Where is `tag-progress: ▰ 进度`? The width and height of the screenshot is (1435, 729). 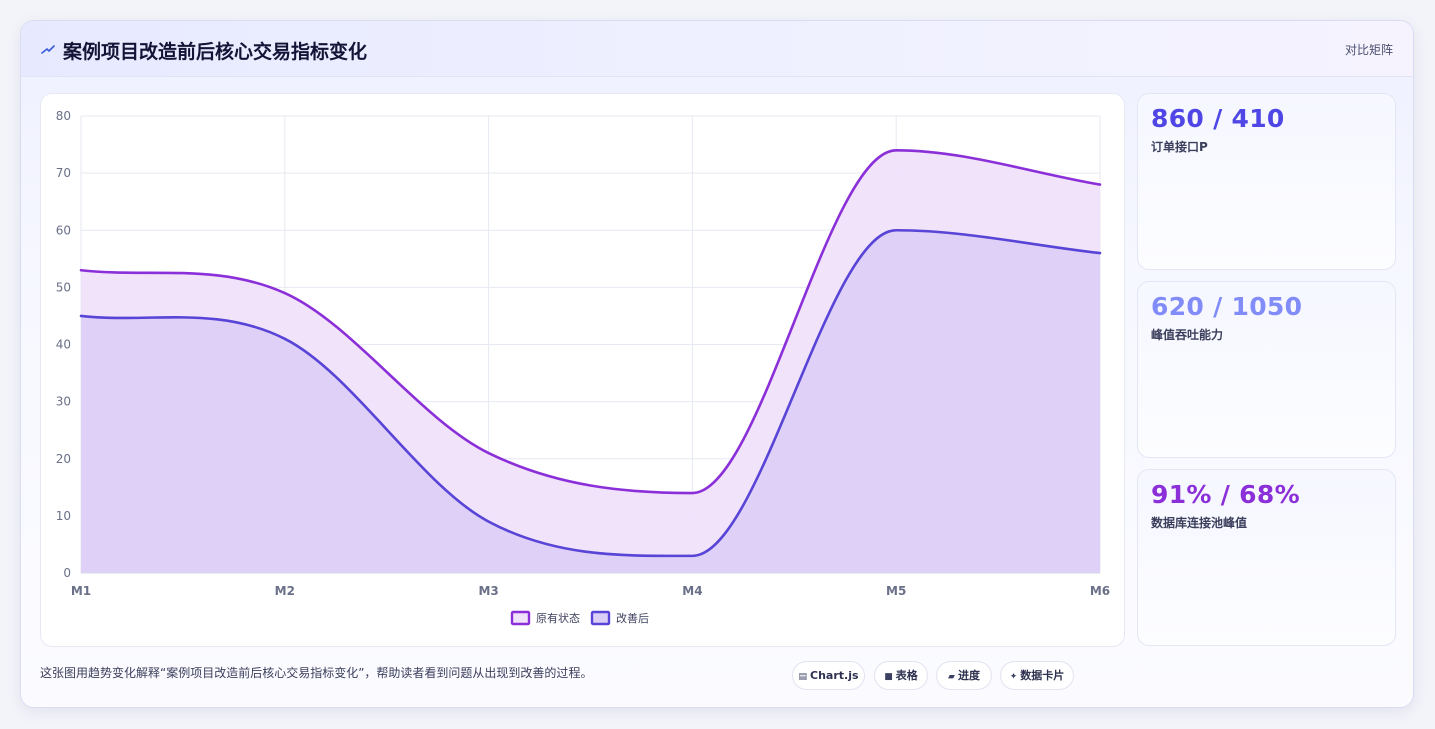
tag-progress: ▰ 进度 is located at coordinates (964, 675).